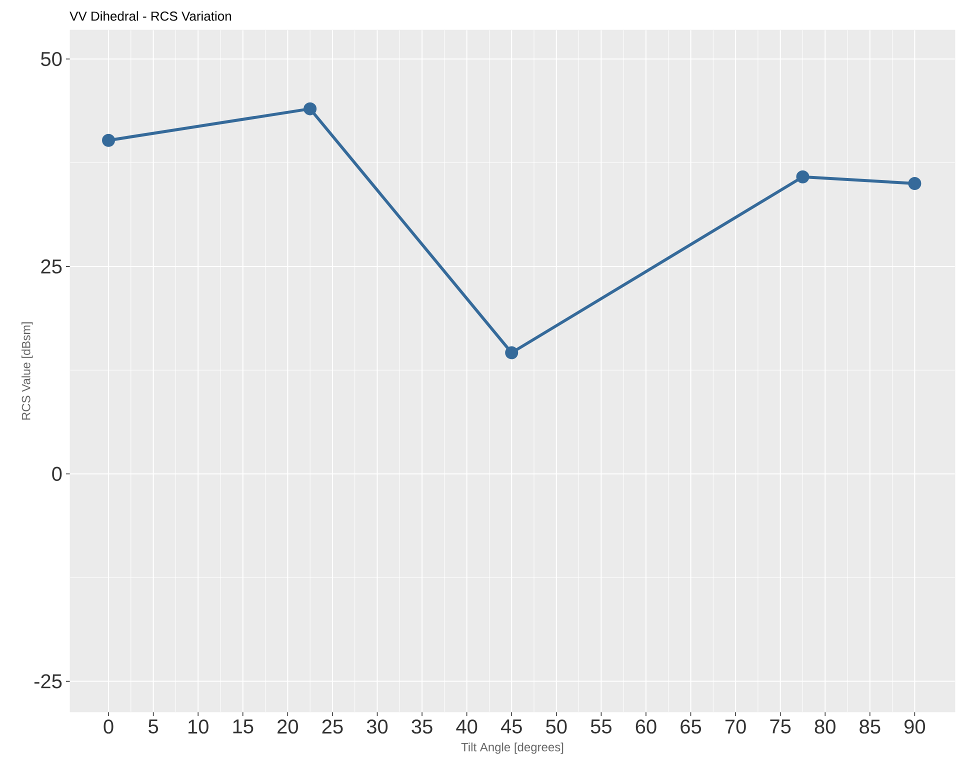 The height and width of the screenshot is (763, 961). Describe the element at coordinates (153, 727) in the screenshot. I see `x-tick-label: 5` at that location.